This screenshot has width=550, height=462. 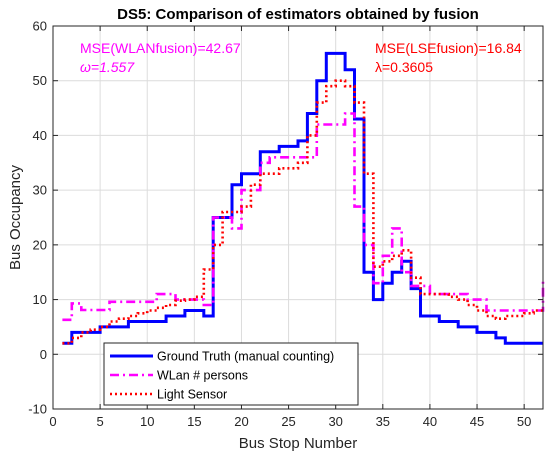 What do you see at coordinates (40, 26) in the screenshot?
I see `y-tick-label: 60` at bounding box center [40, 26].